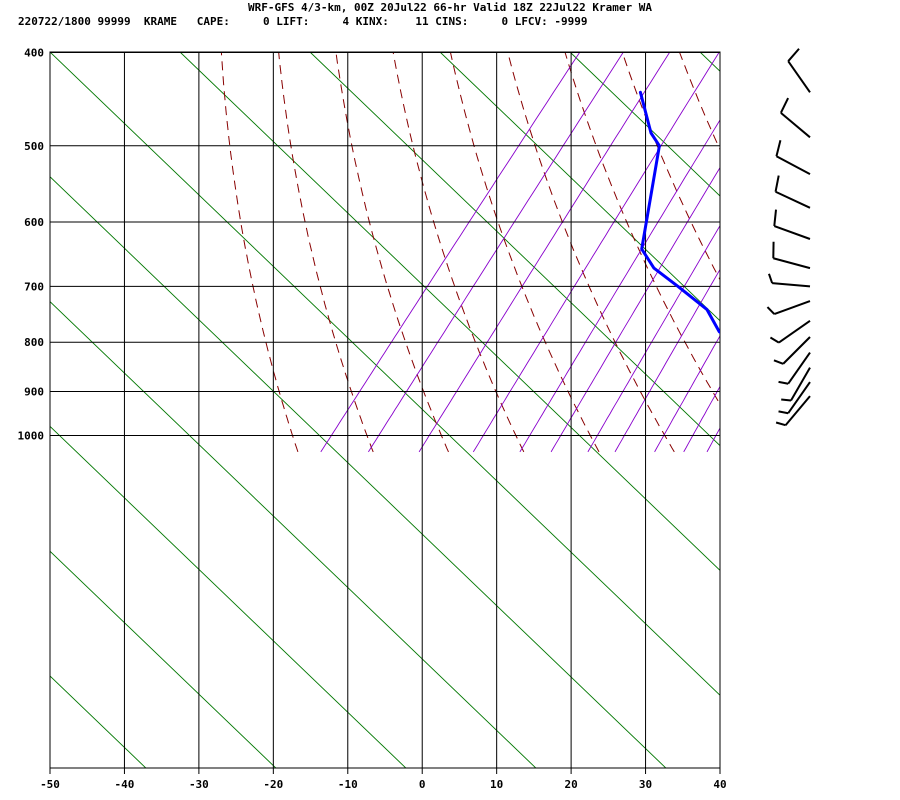  Describe the element at coordinates (34, 342) in the screenshot. I see `pressure-tick-label: 800` at that location.